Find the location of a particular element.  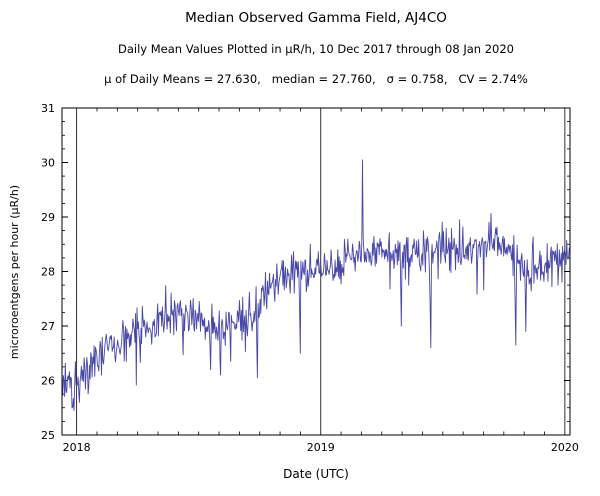

y-tick-label: 27 is located at coordinates (48, 326).